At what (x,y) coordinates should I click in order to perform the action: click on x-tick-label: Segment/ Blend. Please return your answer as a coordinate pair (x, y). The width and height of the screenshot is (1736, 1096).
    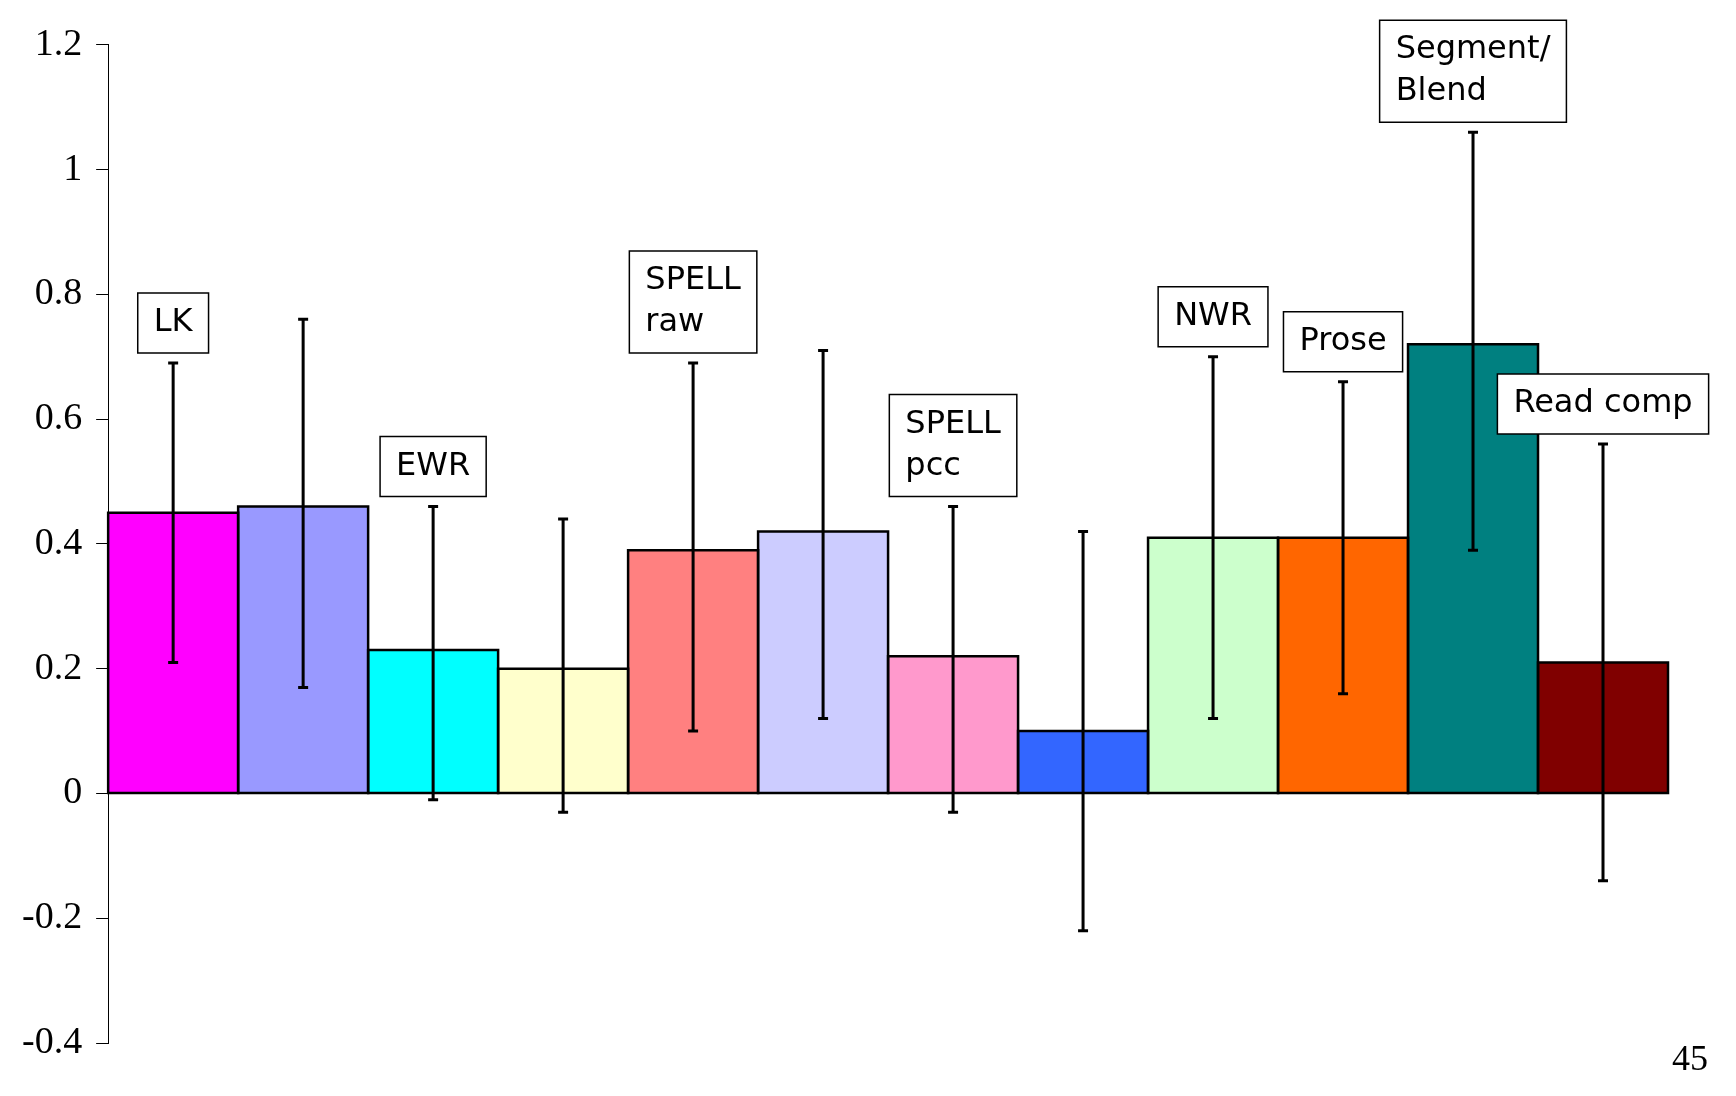
    Looking at the image, I should click on (1473, 68).